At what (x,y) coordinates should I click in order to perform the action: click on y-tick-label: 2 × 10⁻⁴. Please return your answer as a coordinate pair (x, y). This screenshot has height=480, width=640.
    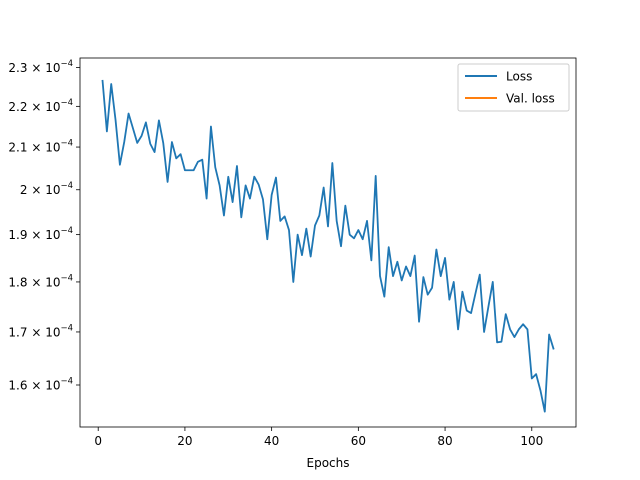
    Looking at the image, I should click on (46, 189).